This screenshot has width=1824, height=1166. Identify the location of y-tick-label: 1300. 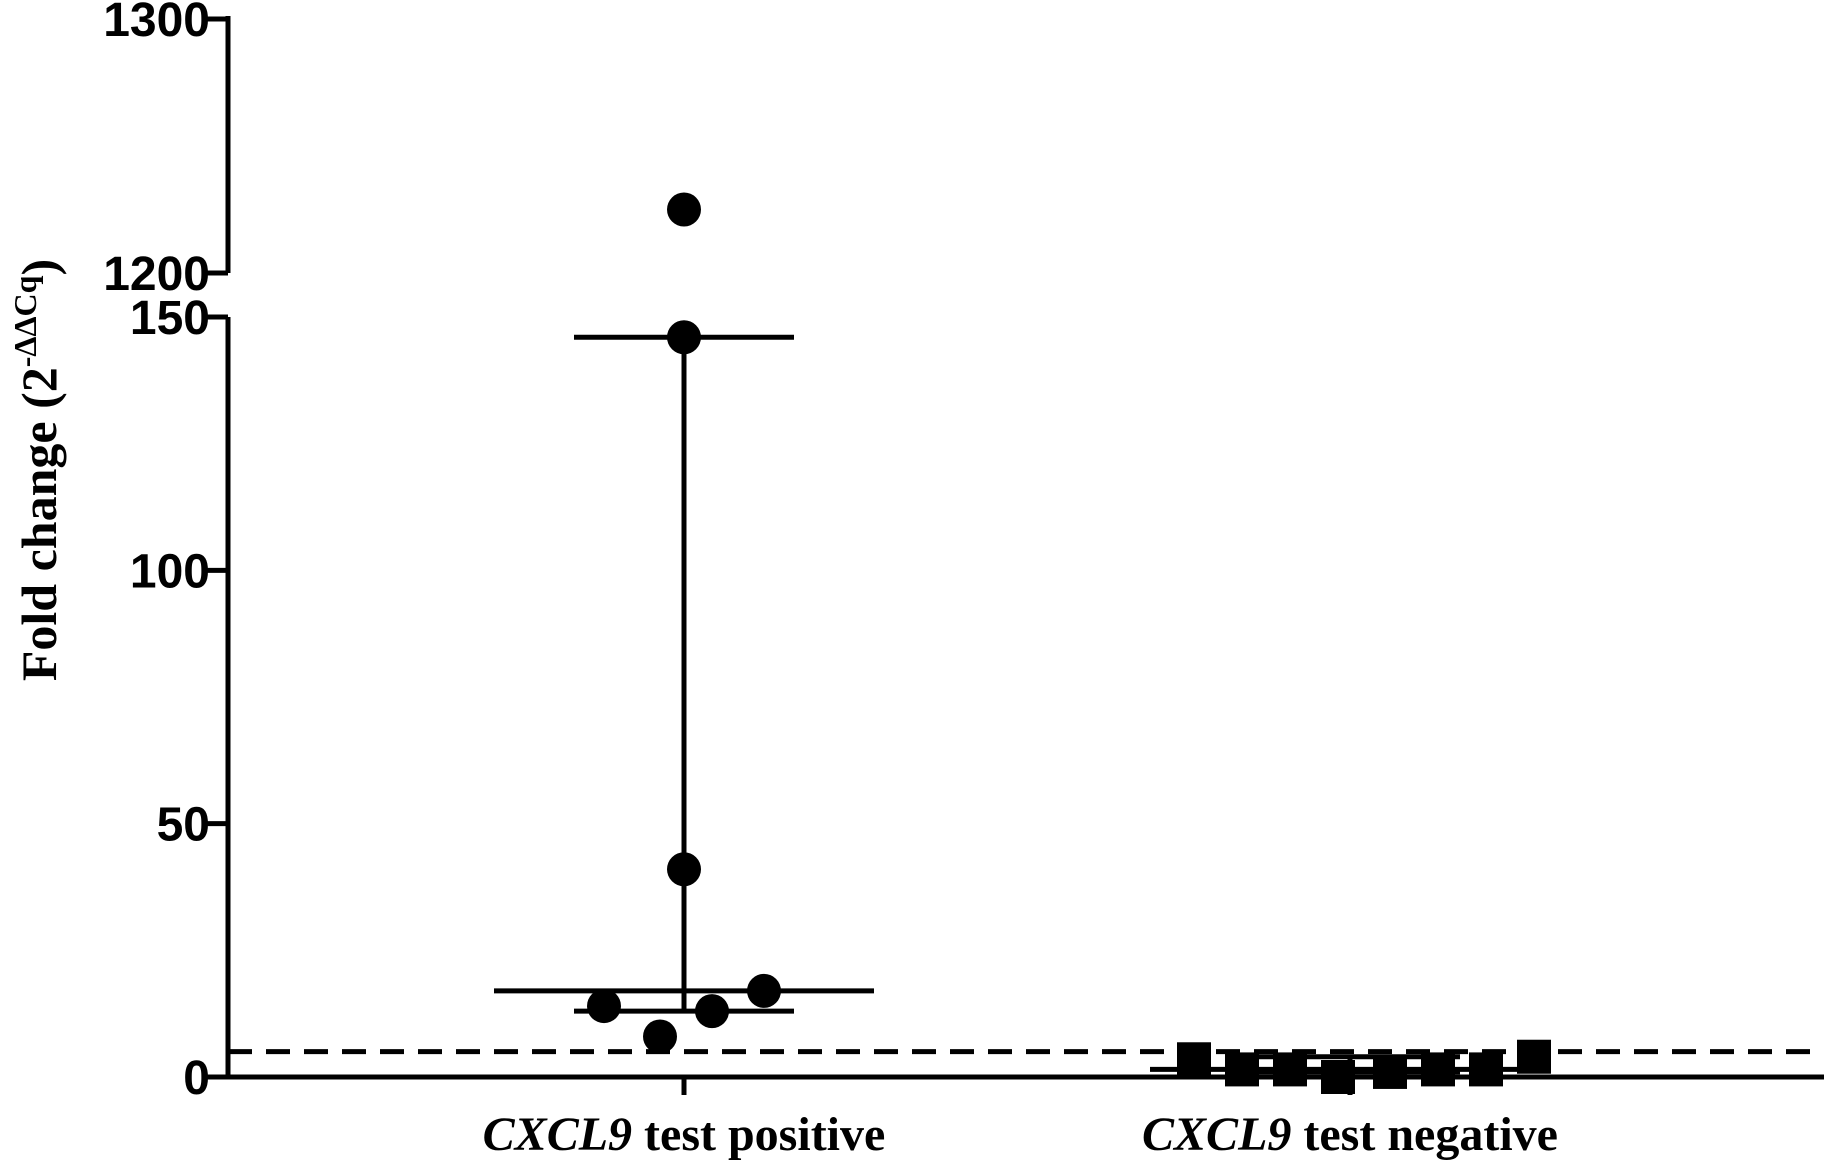
(156, 23).